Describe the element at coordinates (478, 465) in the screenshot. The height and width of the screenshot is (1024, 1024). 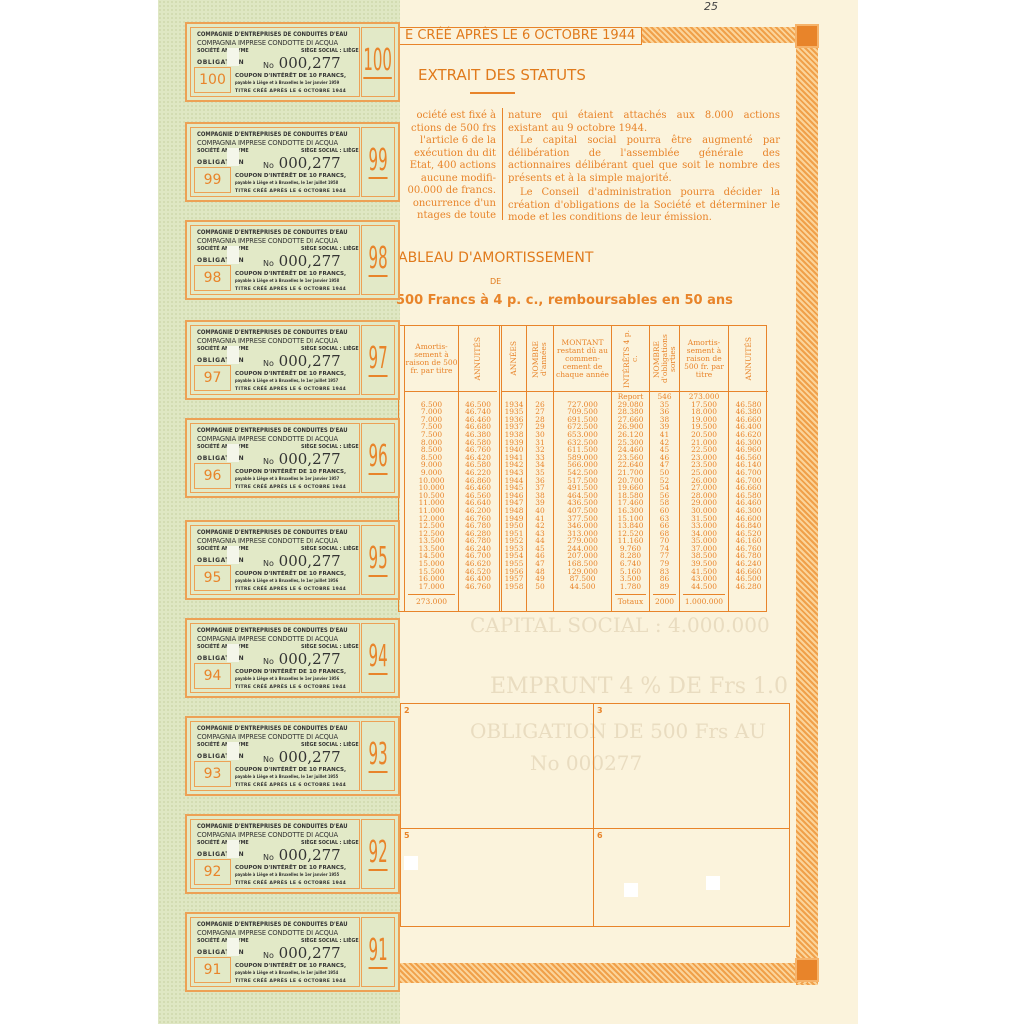
I see `table-cell: 46.580` at that location.